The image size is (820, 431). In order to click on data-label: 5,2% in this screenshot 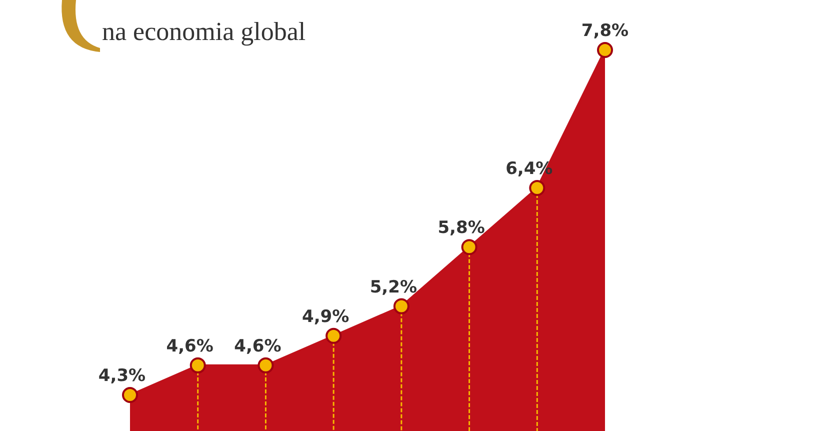, I will do `click(394, 287)`.